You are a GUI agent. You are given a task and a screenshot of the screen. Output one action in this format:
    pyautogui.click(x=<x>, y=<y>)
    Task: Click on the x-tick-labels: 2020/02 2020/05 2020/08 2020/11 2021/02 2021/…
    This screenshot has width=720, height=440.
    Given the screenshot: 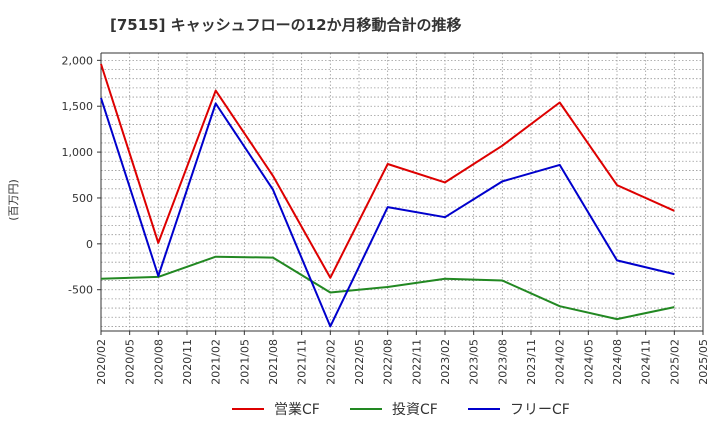 What is the action you would take?
    pyautogui.click(x=402, y=358)
    